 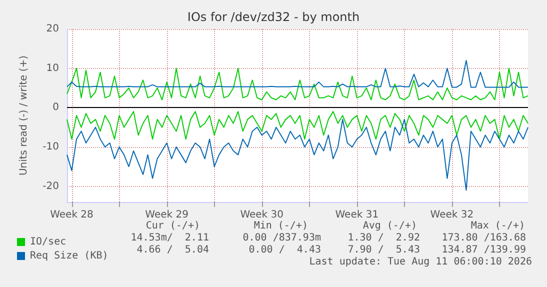 I want to click on chart-title: IOs for /dev/zd32 - by month, so click(x=273, y=17).